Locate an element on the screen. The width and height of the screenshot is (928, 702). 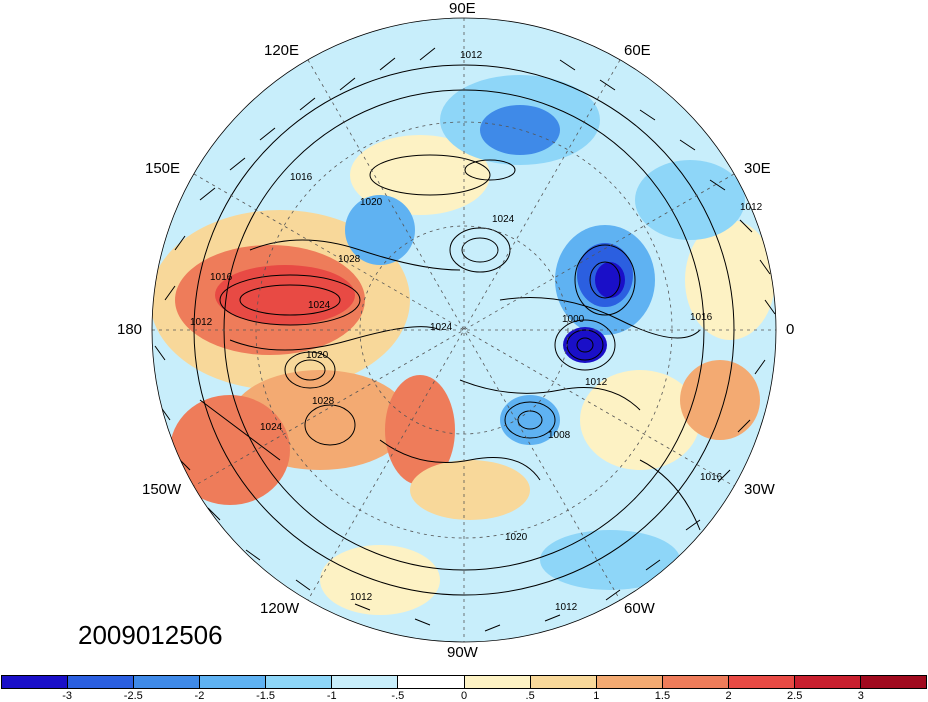
date-stamp: 2009012506 is located at coordinates (150, 635).